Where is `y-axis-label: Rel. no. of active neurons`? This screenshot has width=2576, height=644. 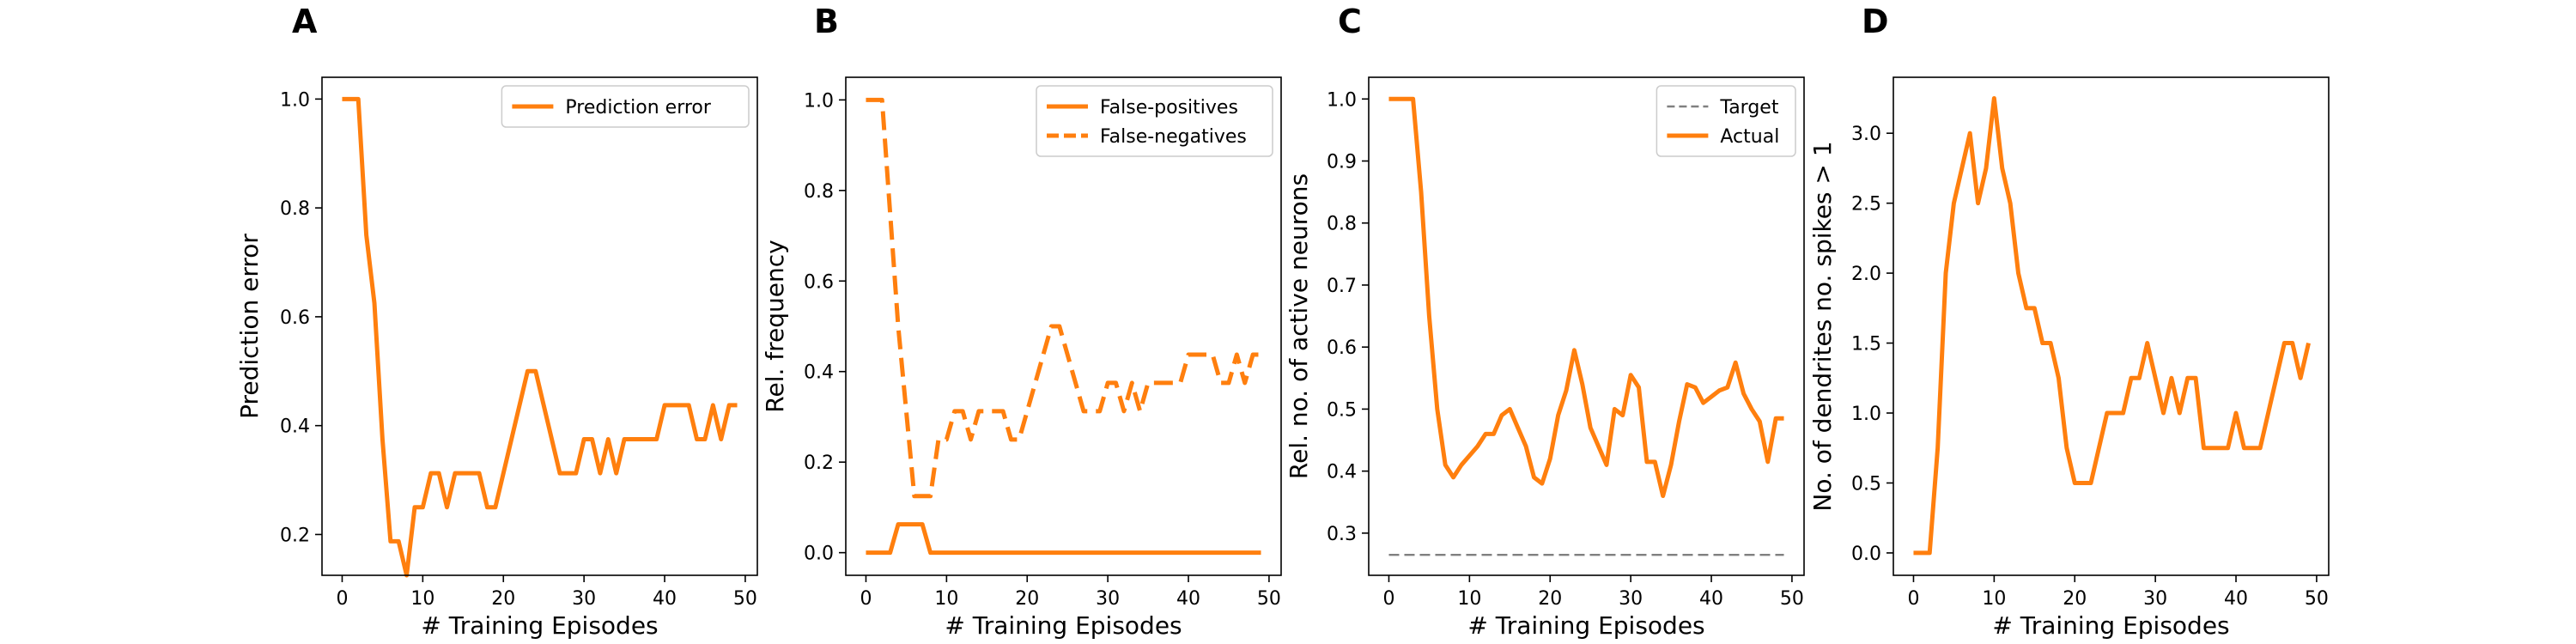 y-axis-label: Rel. no. of active neurons is located at coordinates (1299, 326).